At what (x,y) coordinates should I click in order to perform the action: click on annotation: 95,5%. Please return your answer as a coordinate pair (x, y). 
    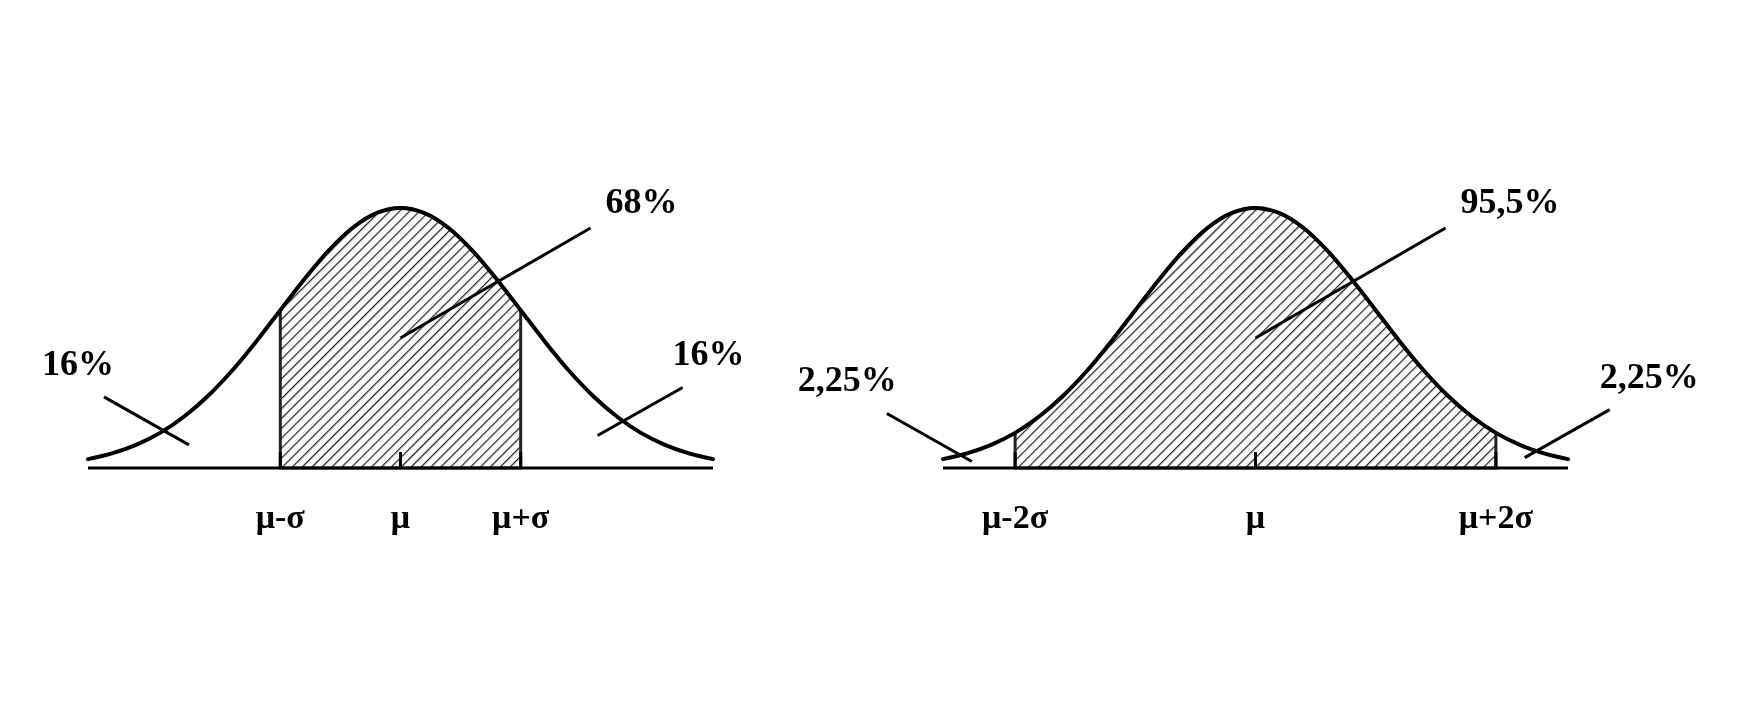
    Looking at the image, I should click on (1510, 201).